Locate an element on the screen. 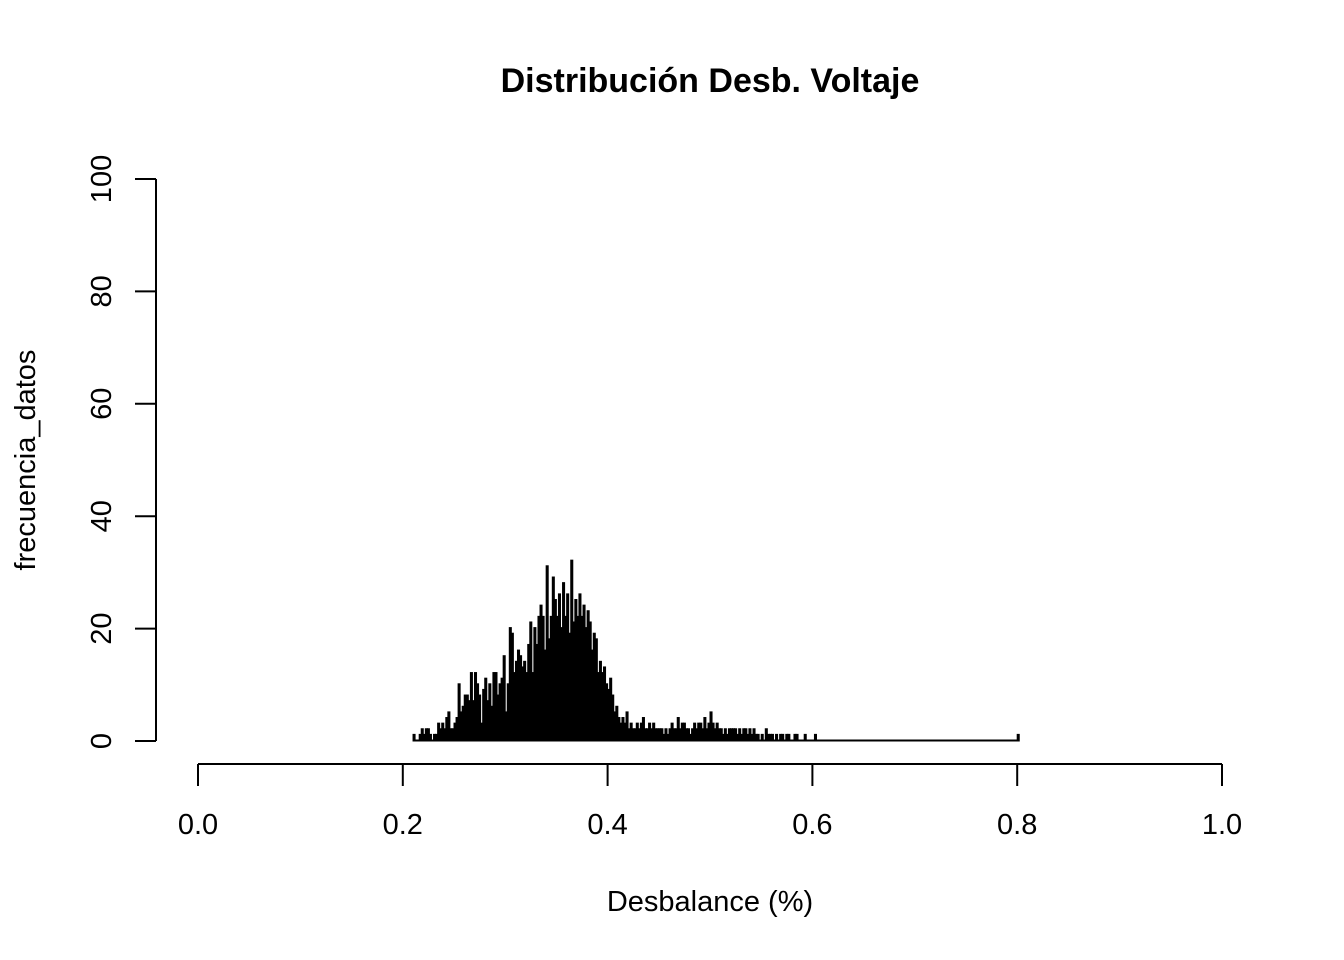 The image size is (1344, 960). chart-title: Distribución Desb. Voltaje is located at coordinates (710, 81).